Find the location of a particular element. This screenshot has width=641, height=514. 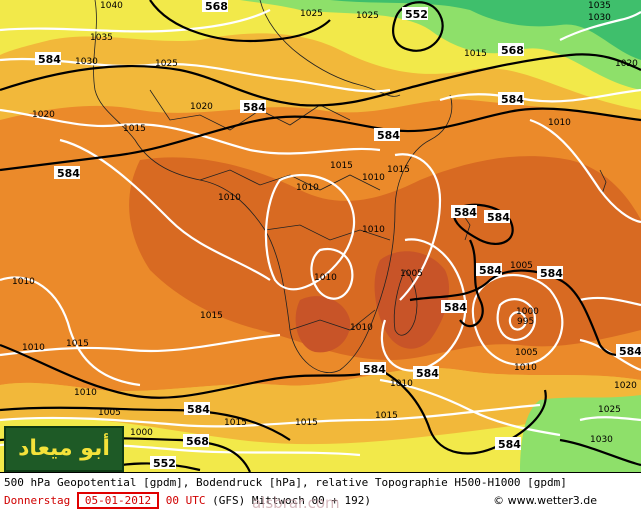

caption-time: 00 UTC is located at coordinates (185, 500).